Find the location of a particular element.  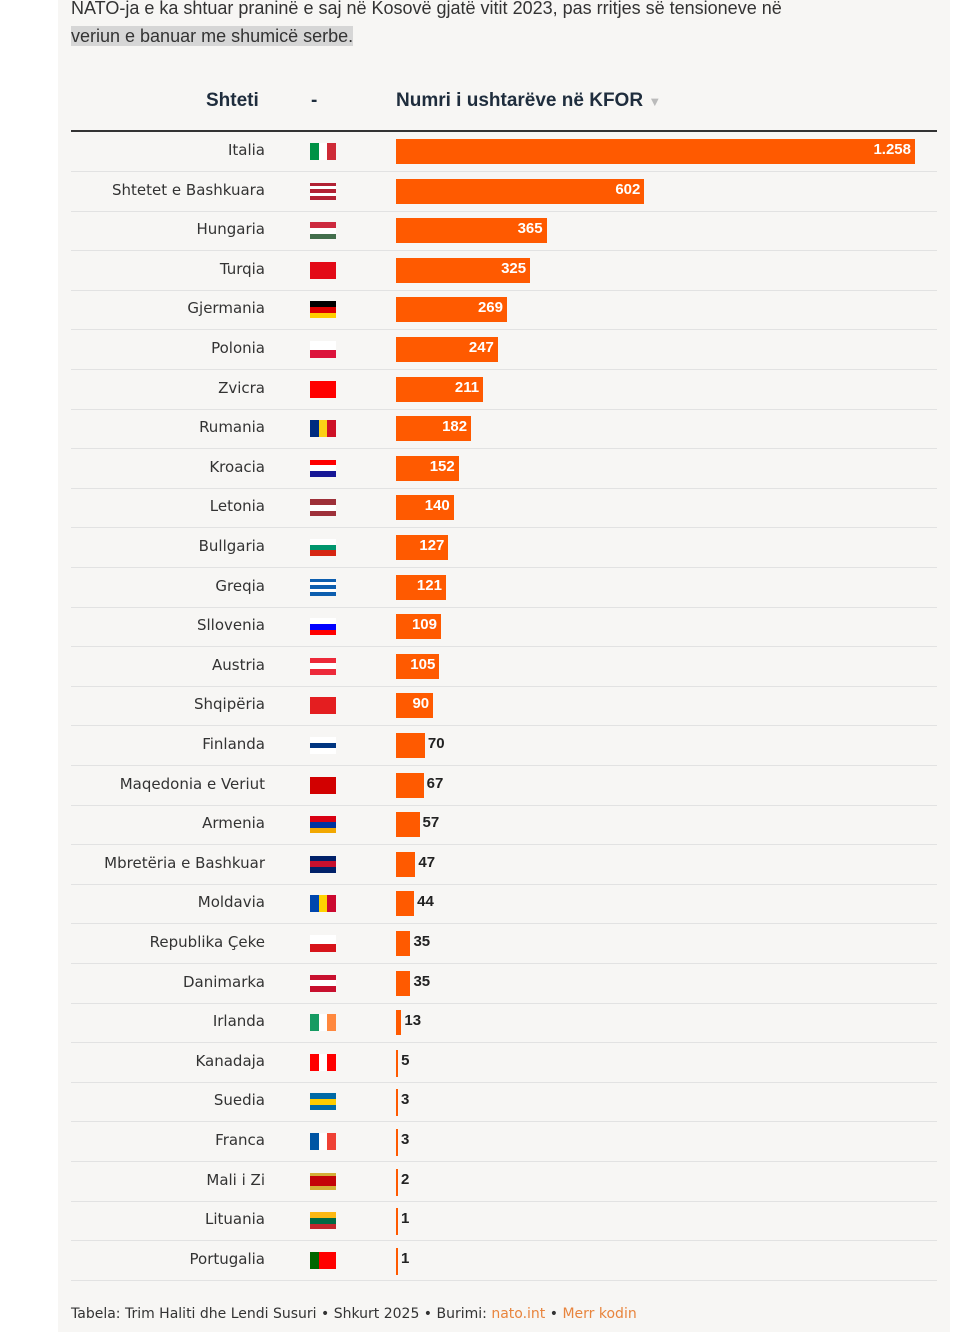

value-label: 70 is located at coordinates (436, 743).